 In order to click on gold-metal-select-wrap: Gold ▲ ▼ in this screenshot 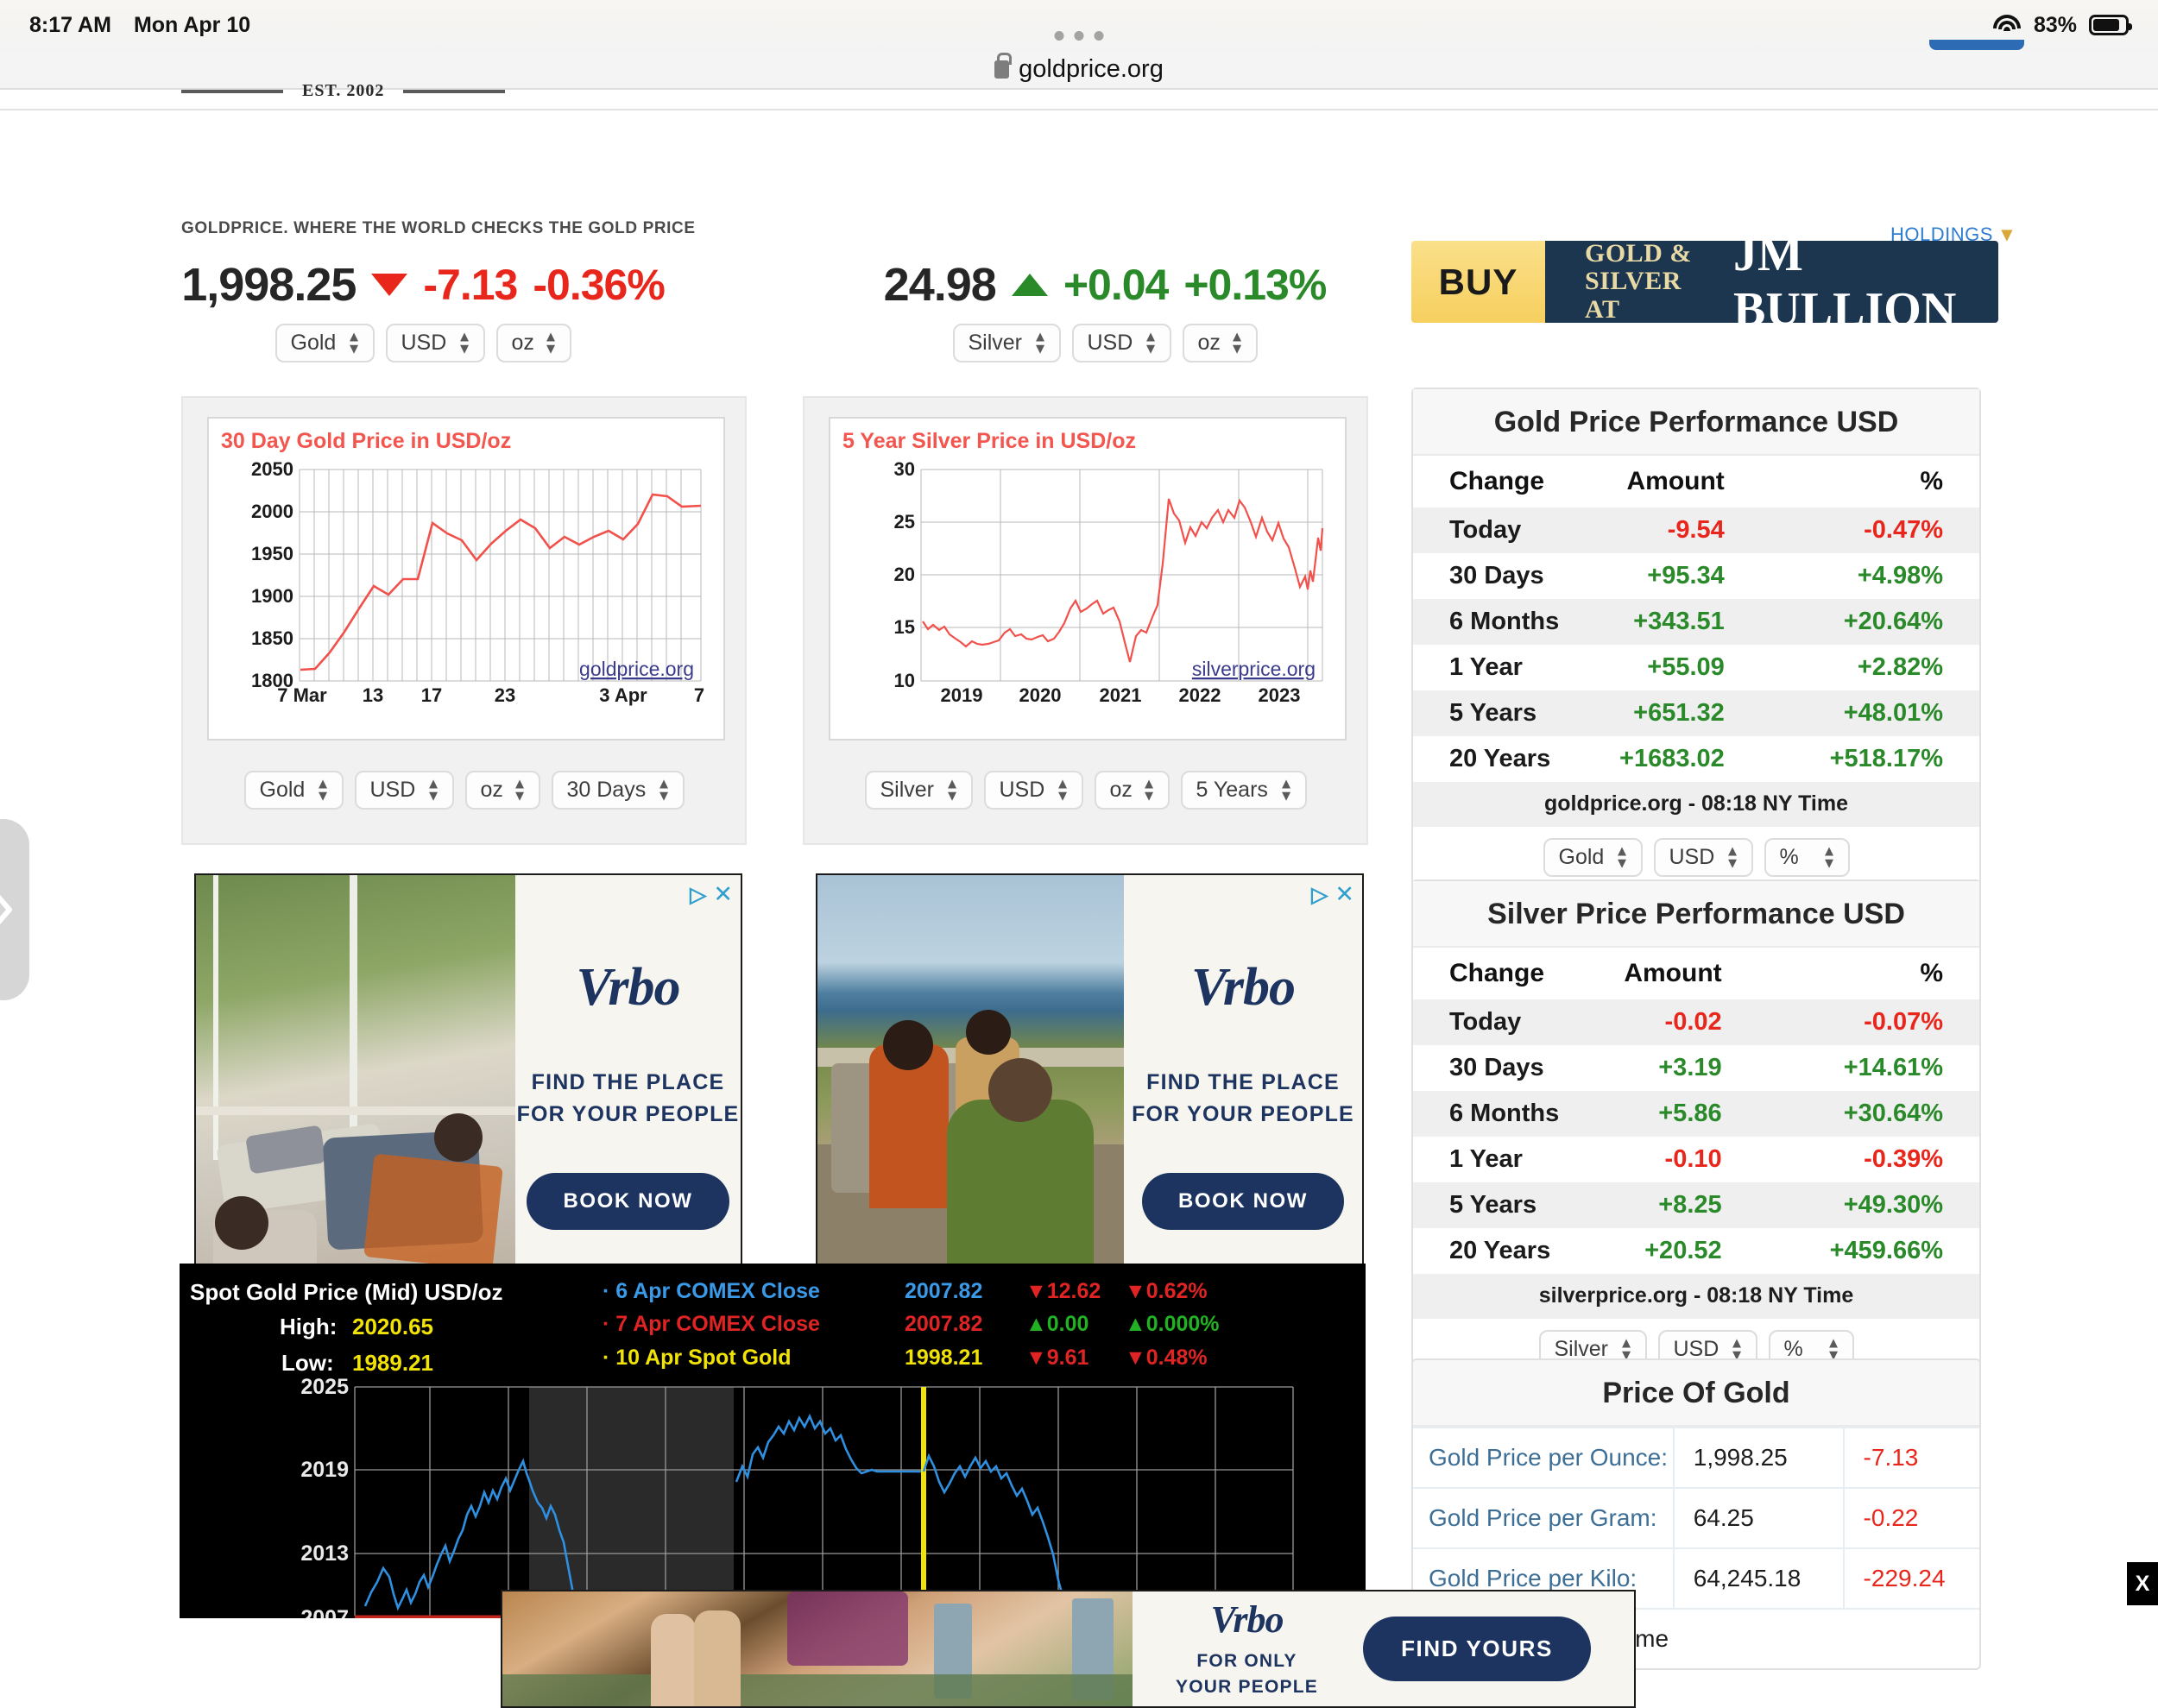, I will do `click(324, 343)`.